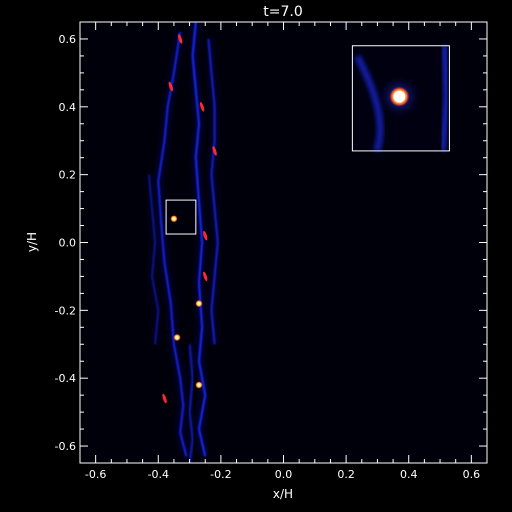 The width and height of the screenshot is (512, 512). I want to click on x-tick-label: -0.4, so click(158, 474).